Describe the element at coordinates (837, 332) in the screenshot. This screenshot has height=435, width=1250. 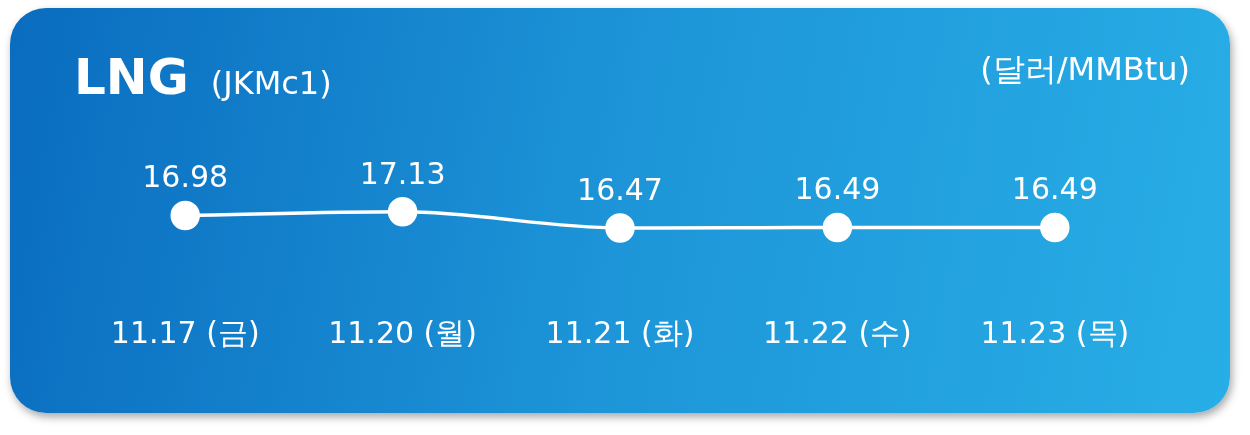
I see `x-tick-label: 11.22 (수)` at that location.